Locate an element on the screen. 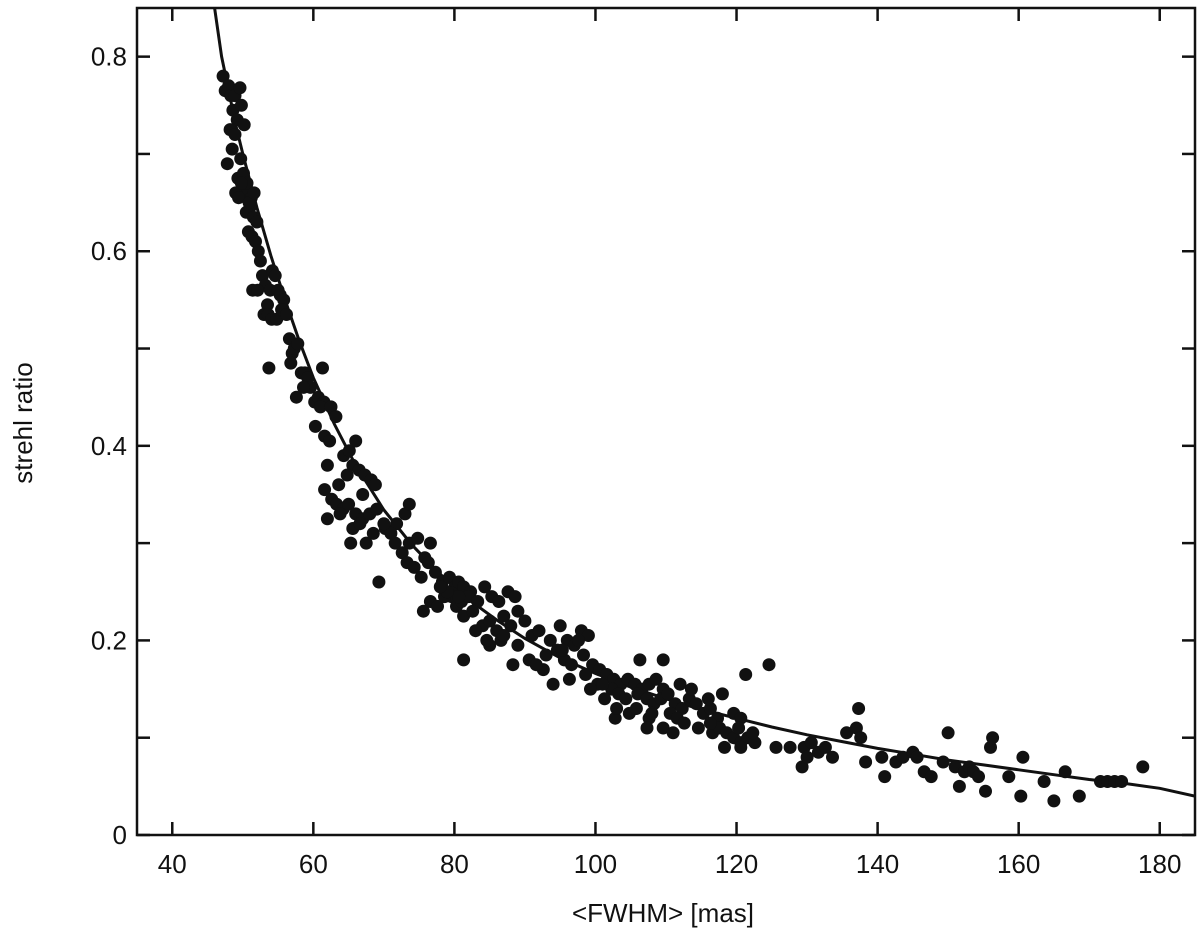  x-tick-label: 160 is located at coordinates (1018, 864).